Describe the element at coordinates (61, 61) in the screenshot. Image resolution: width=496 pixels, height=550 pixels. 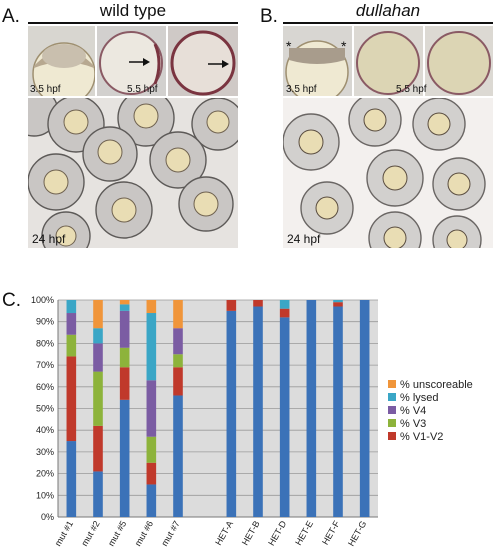
I see `wt-3-5hpf-photo` at that location.